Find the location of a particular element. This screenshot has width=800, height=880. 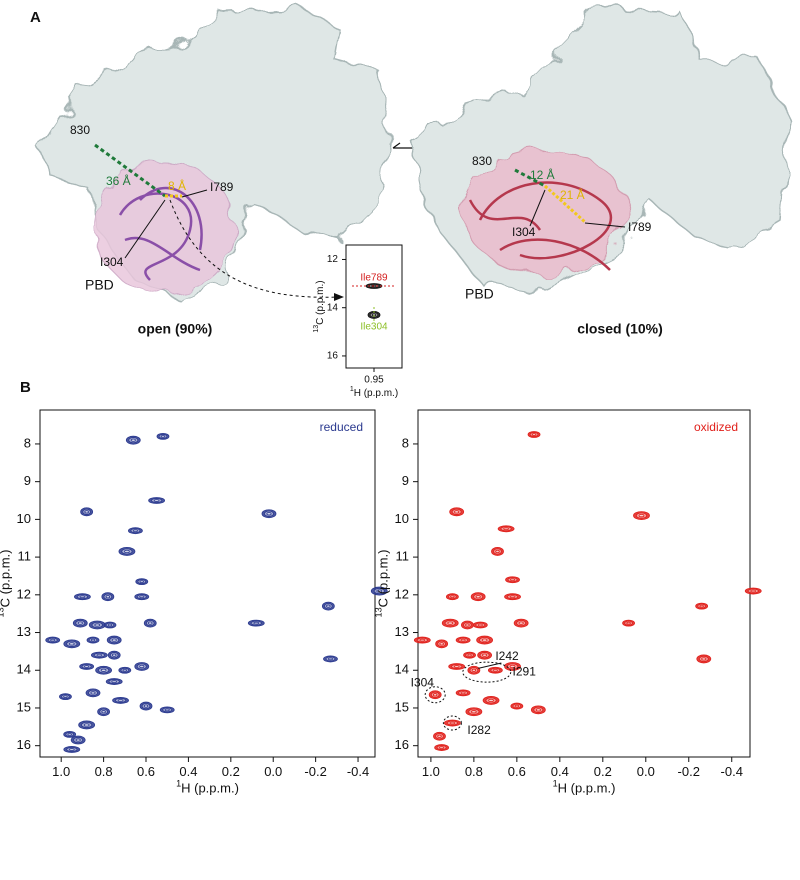

distance-label: 36 Å is located at coordinates (118, 180).